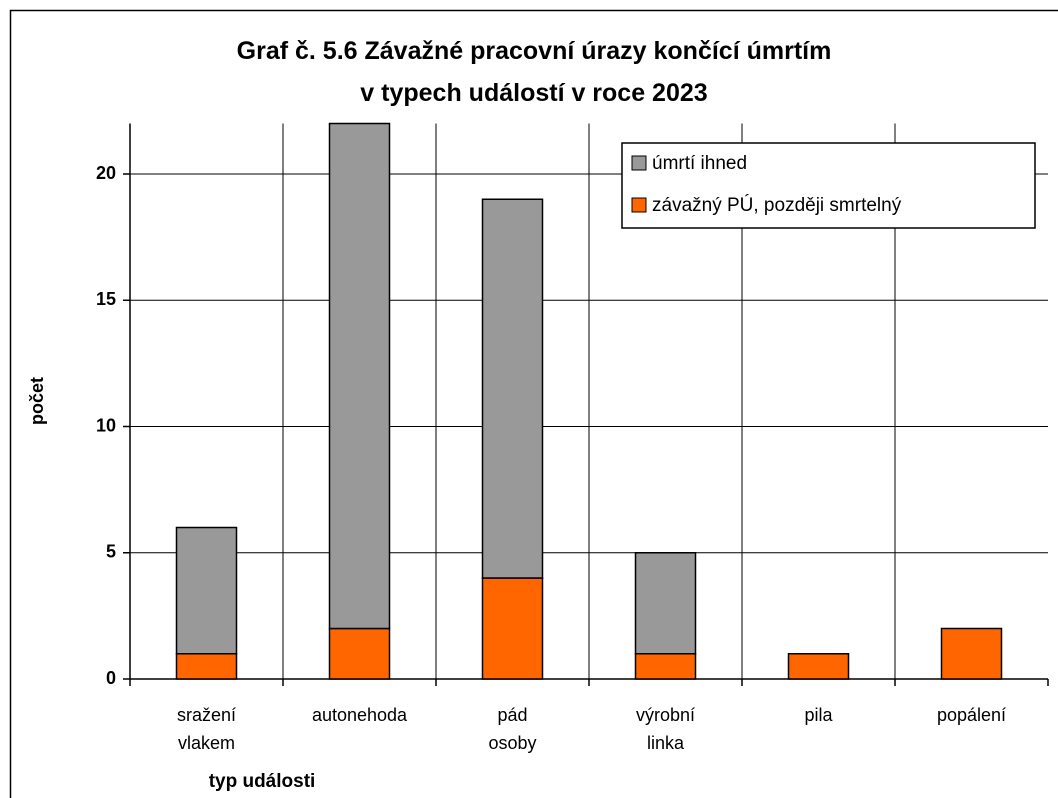 This screenshot has height=798, width=1058. Describe the element at coordinates (37, 401) in the screenshot. I see `y-axis-label: počet` at that location.